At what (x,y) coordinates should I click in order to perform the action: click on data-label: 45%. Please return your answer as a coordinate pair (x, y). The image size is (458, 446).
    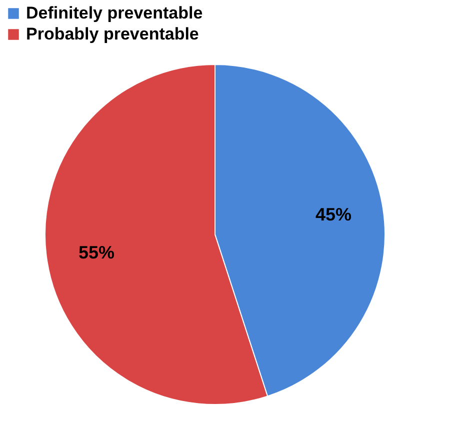
    Looking at the image, I should click on (334, 214).